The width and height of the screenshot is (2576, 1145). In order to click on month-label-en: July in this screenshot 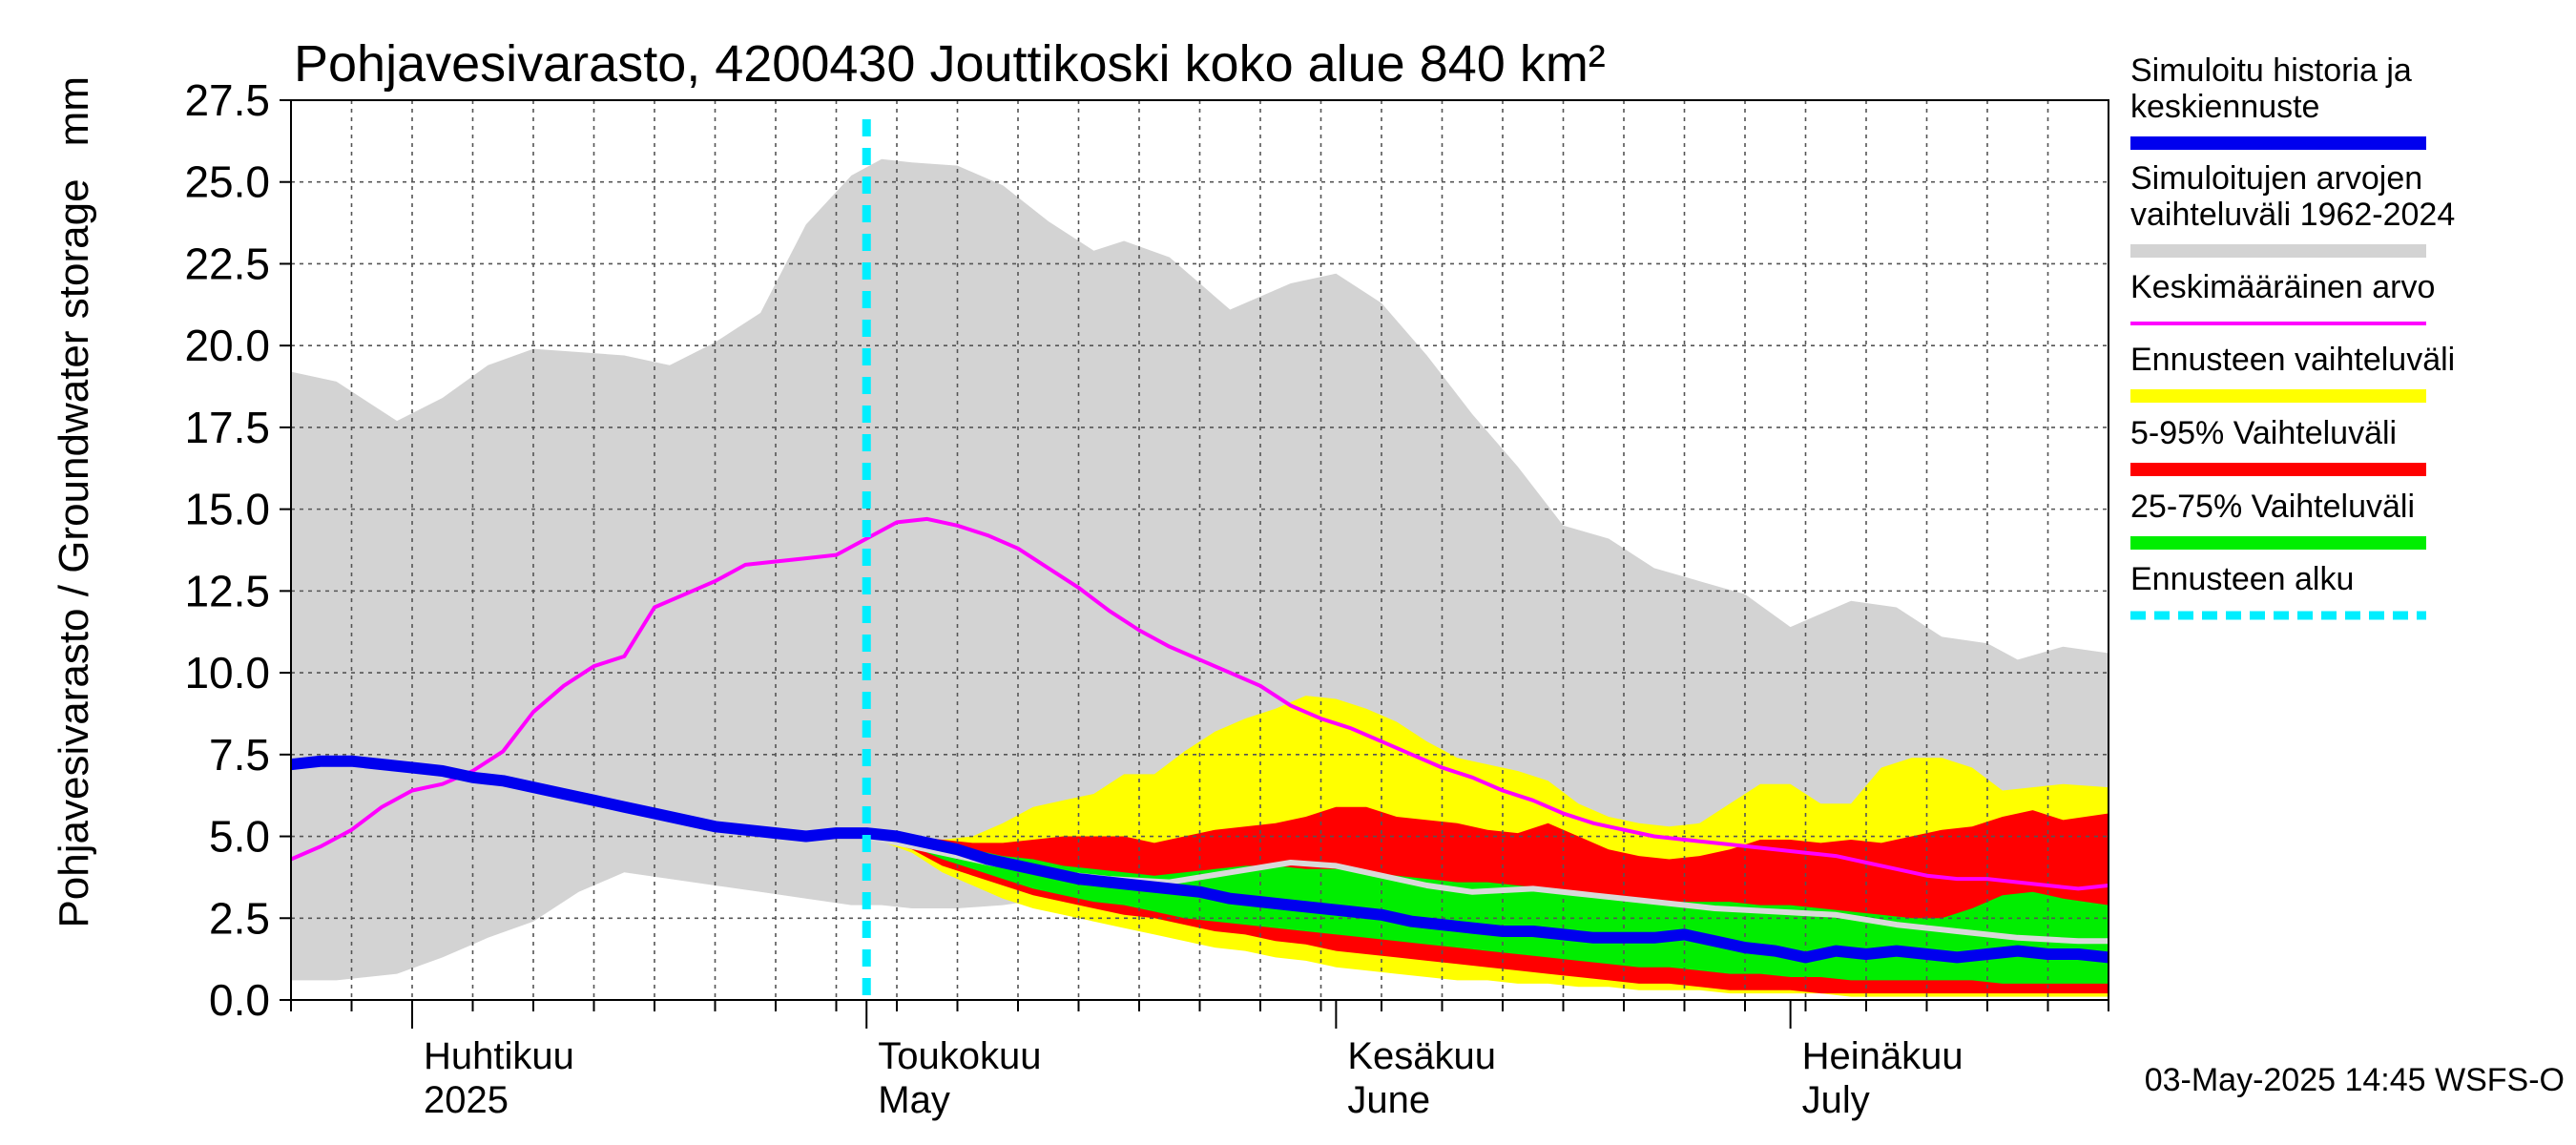, I will do `click(1836, 1100)`.